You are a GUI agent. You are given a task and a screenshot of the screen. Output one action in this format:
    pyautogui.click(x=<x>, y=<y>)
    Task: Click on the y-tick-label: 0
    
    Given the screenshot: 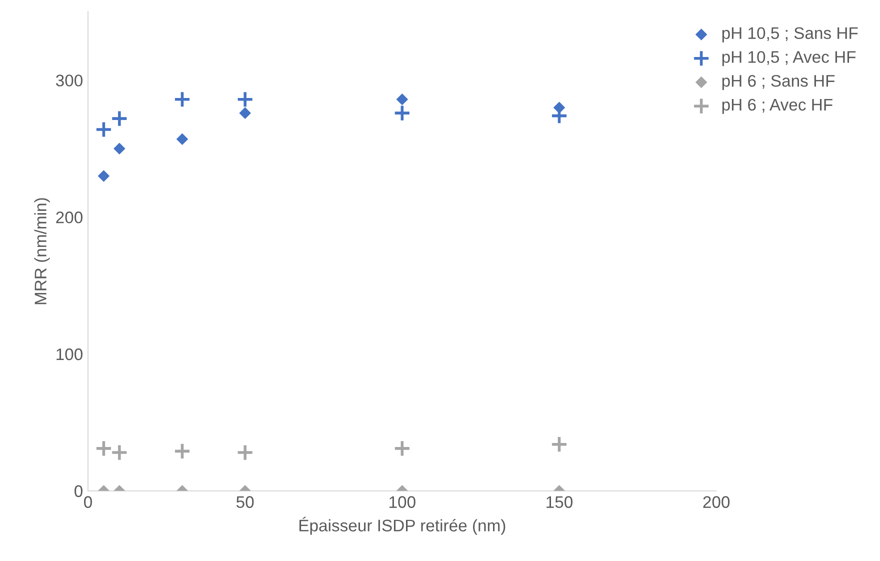 What is the action you would take?
    pyautogui.click(x=78, y=491)
    